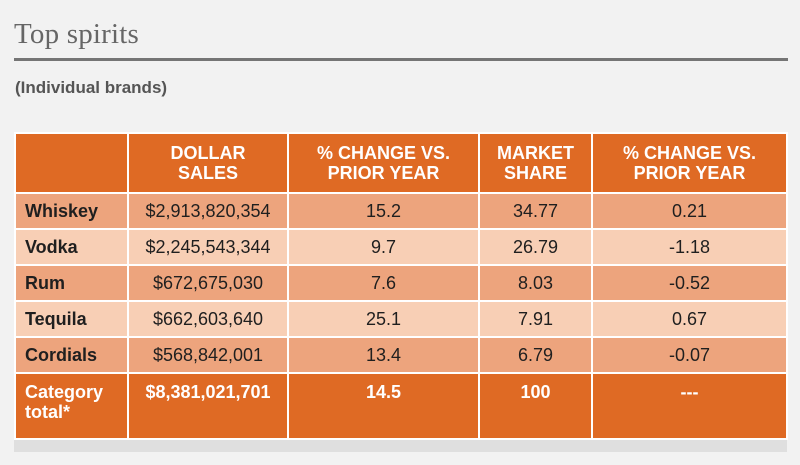  I want to click on table-row: Cordials $568,842,001 13.4 6.79 -0.07, so click(401, 355).